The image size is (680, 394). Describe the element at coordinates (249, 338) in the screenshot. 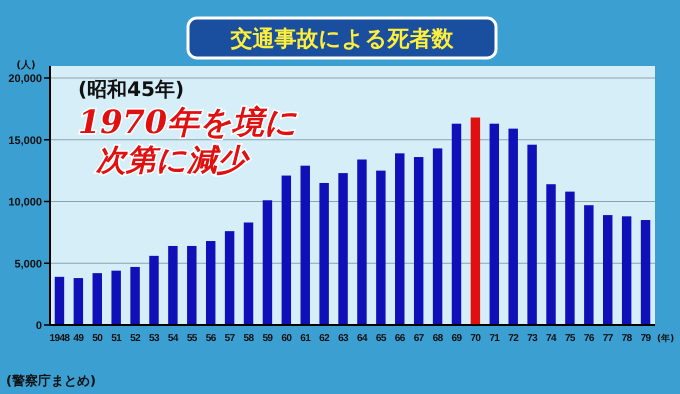

I see `x-tick-label: 58` at that location.